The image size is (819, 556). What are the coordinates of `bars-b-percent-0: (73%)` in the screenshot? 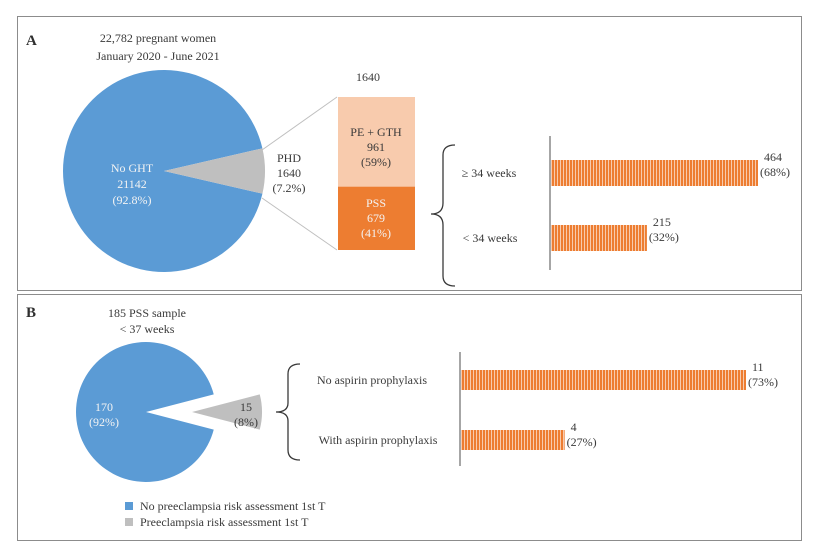 It's located at (763, 382).